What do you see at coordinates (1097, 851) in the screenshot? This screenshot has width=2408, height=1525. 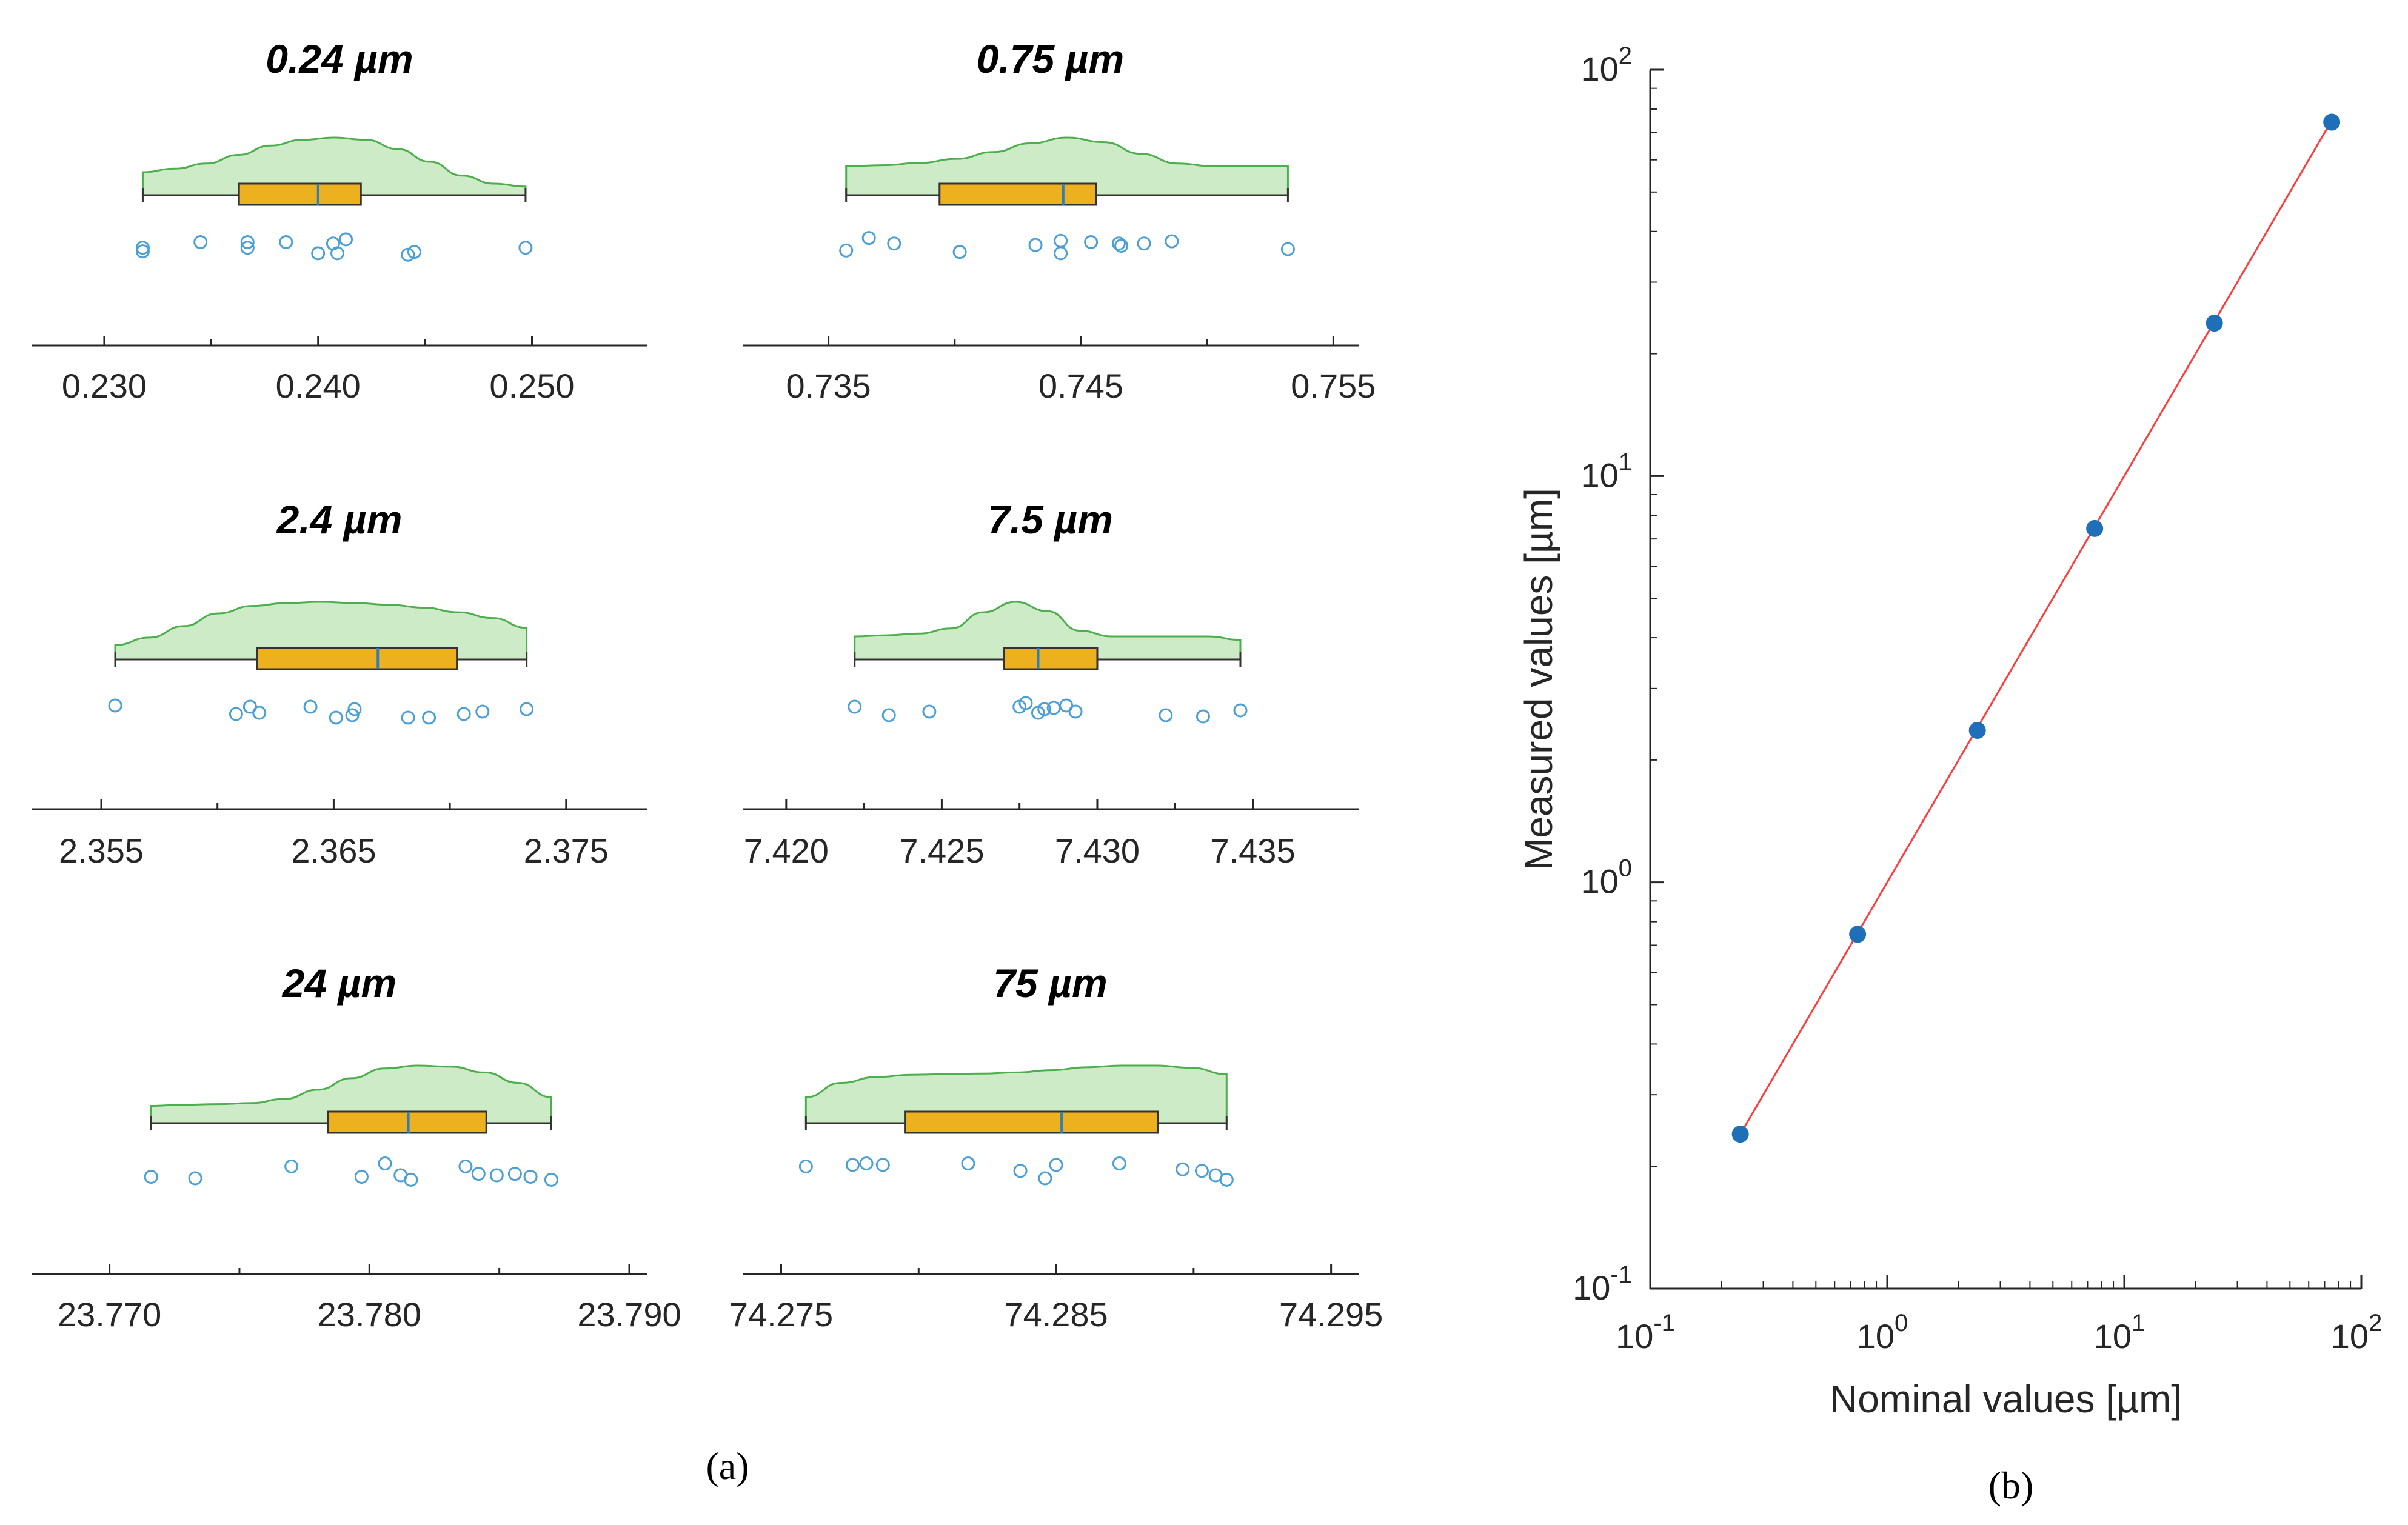 I see `x-tick-label: 7.430` at bounding box center [1097, 851].